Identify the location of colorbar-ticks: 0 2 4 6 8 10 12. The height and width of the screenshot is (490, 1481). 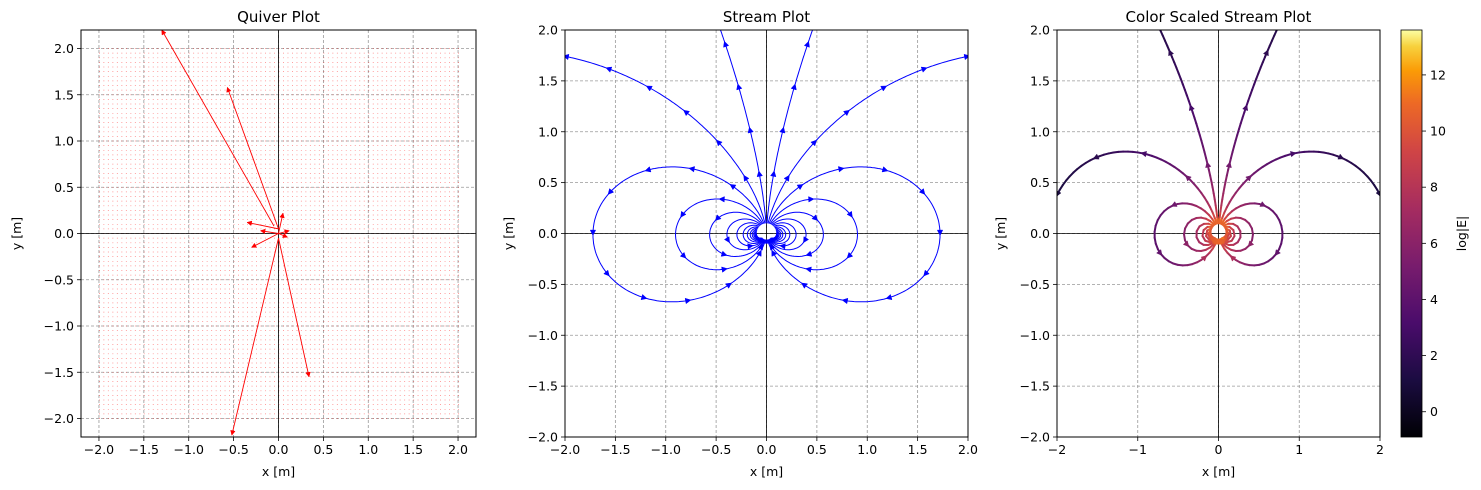
(1434, 243).